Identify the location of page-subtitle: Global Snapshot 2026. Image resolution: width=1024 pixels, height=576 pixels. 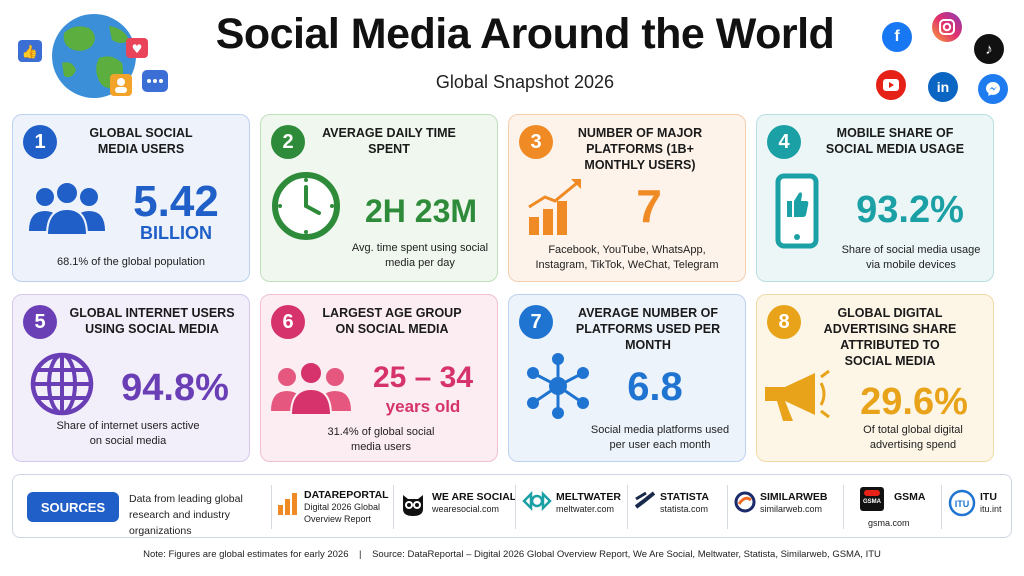
(525, 82).